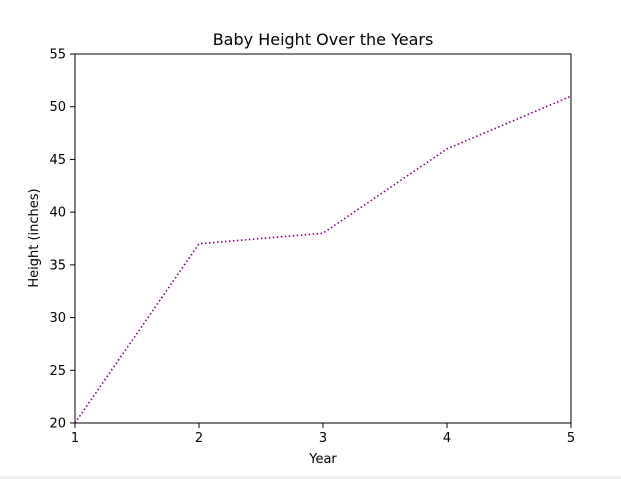 The width and height of the screenshot is (621, 479). What do you see at coordinates (57, 107) in the screenshot?
I see `y-tick-label-50: 50` at bounding box center [57, 107].